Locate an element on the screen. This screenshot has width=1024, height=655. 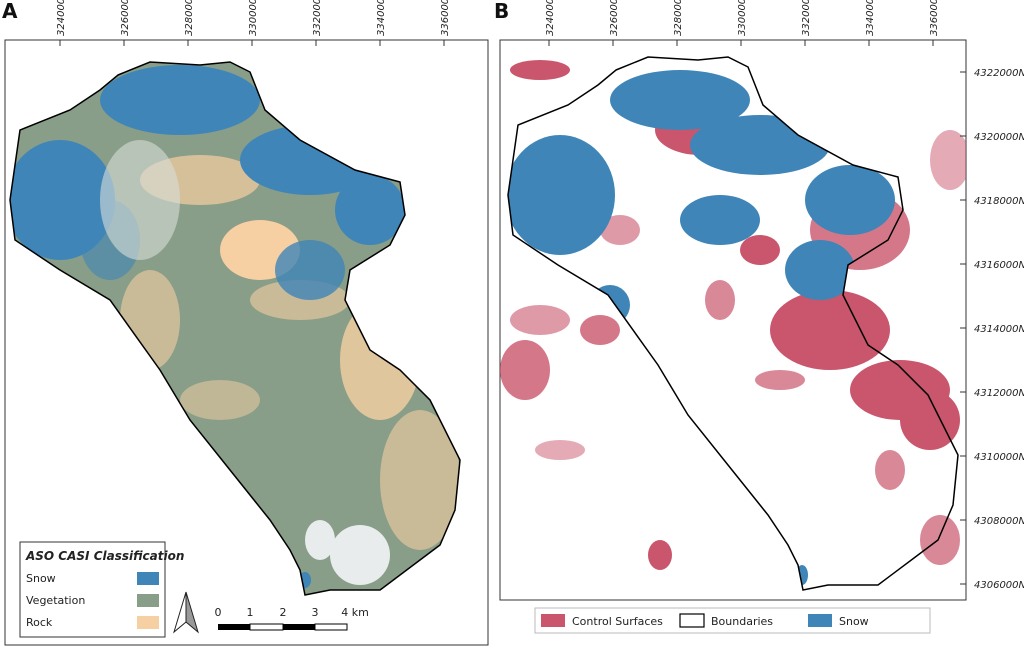
northing-label: 4312000N is located at coordinates (999, 393).